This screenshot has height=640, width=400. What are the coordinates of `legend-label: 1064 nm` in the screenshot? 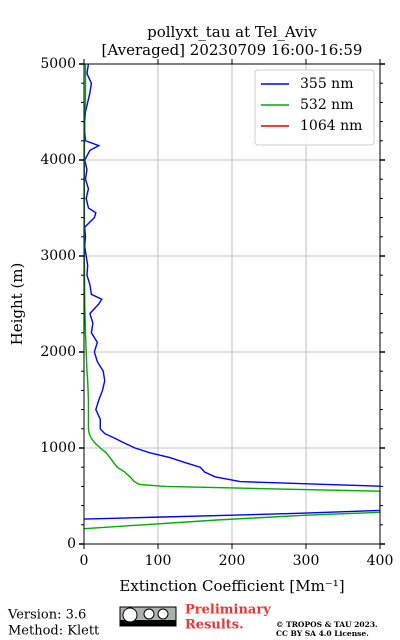 It's located at (331, 126).